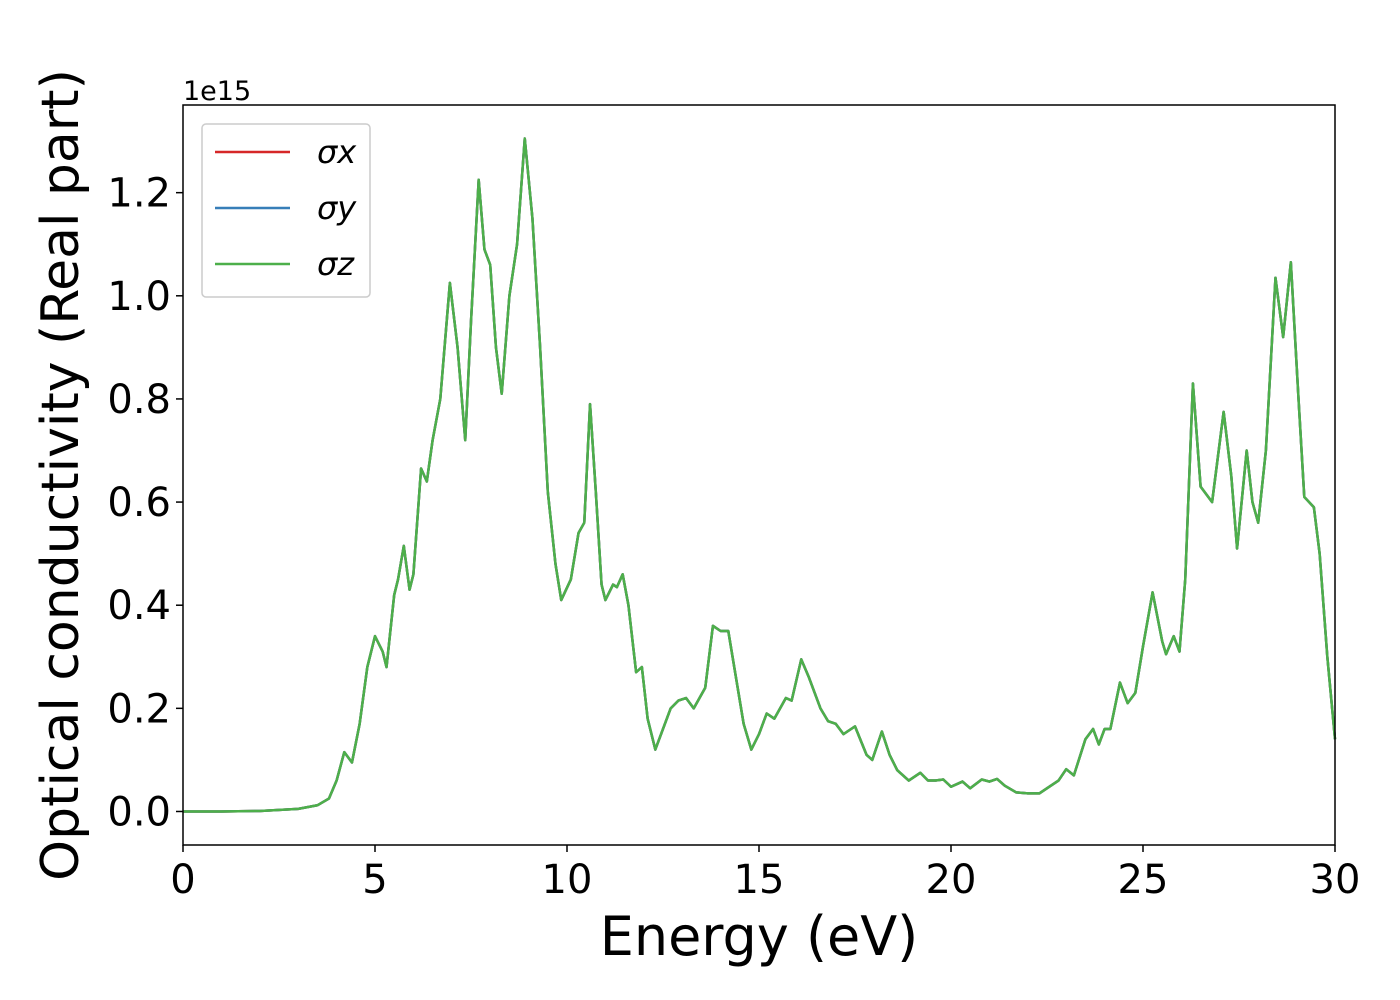  What do you see at coordinates (139, 400) in the screenshot?
I see `y-tick-label: 0.8` at bounding box center [139, 400].